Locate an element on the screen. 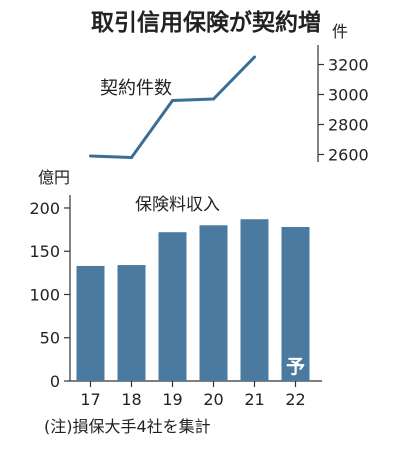 The height and width of the screenshot is (454, 413). bar-x-tick-label: 19 is located at coordinates (172, 399).